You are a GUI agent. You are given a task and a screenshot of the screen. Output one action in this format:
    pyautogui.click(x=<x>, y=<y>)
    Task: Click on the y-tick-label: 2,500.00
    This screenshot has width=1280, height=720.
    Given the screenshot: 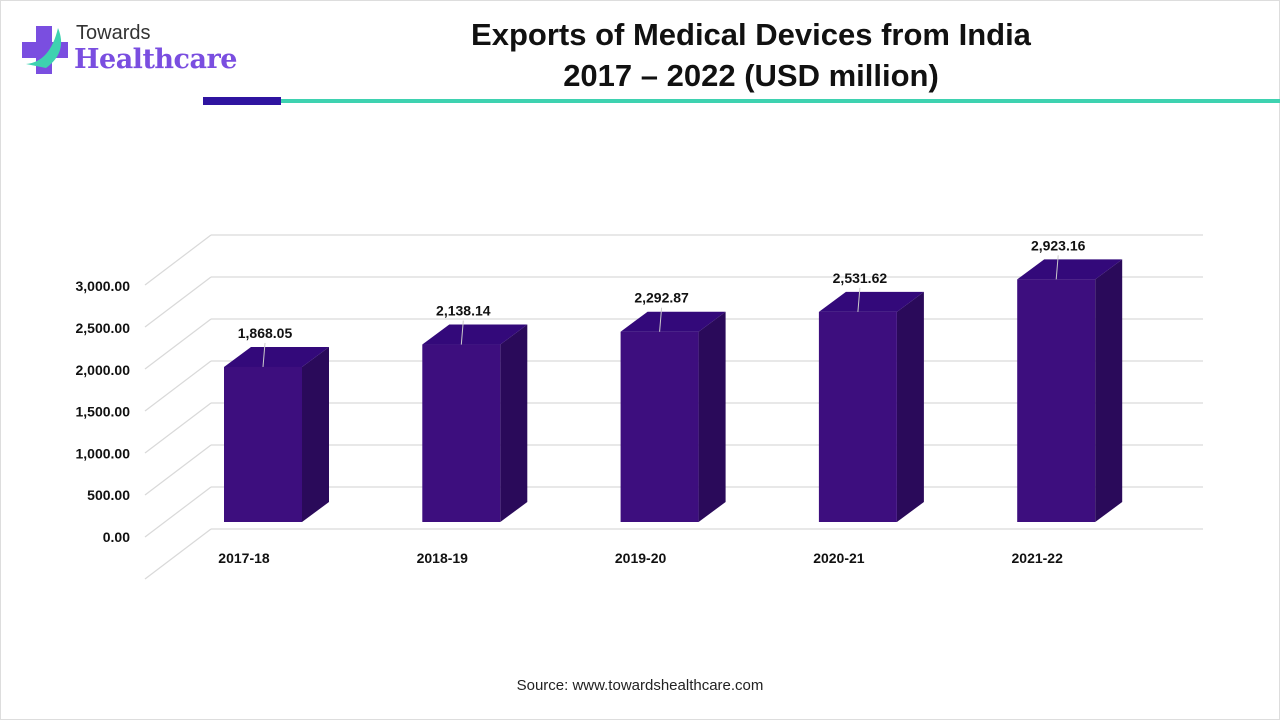 What is the action you would take?
    pyautogui.click(x=103, y=328)
    